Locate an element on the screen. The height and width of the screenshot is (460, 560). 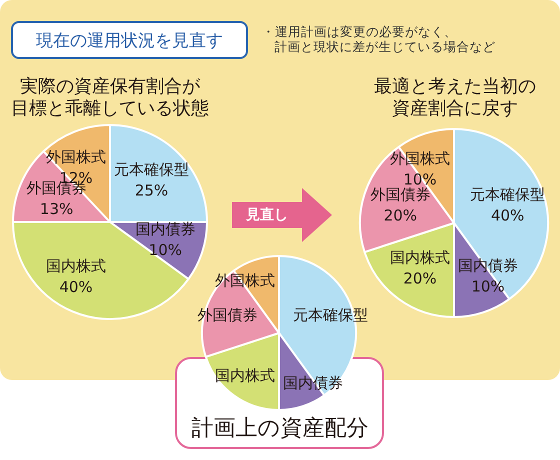
chart-title: 最適と考えた当初の資産割合に戻す is located at coordinates (455, 97).